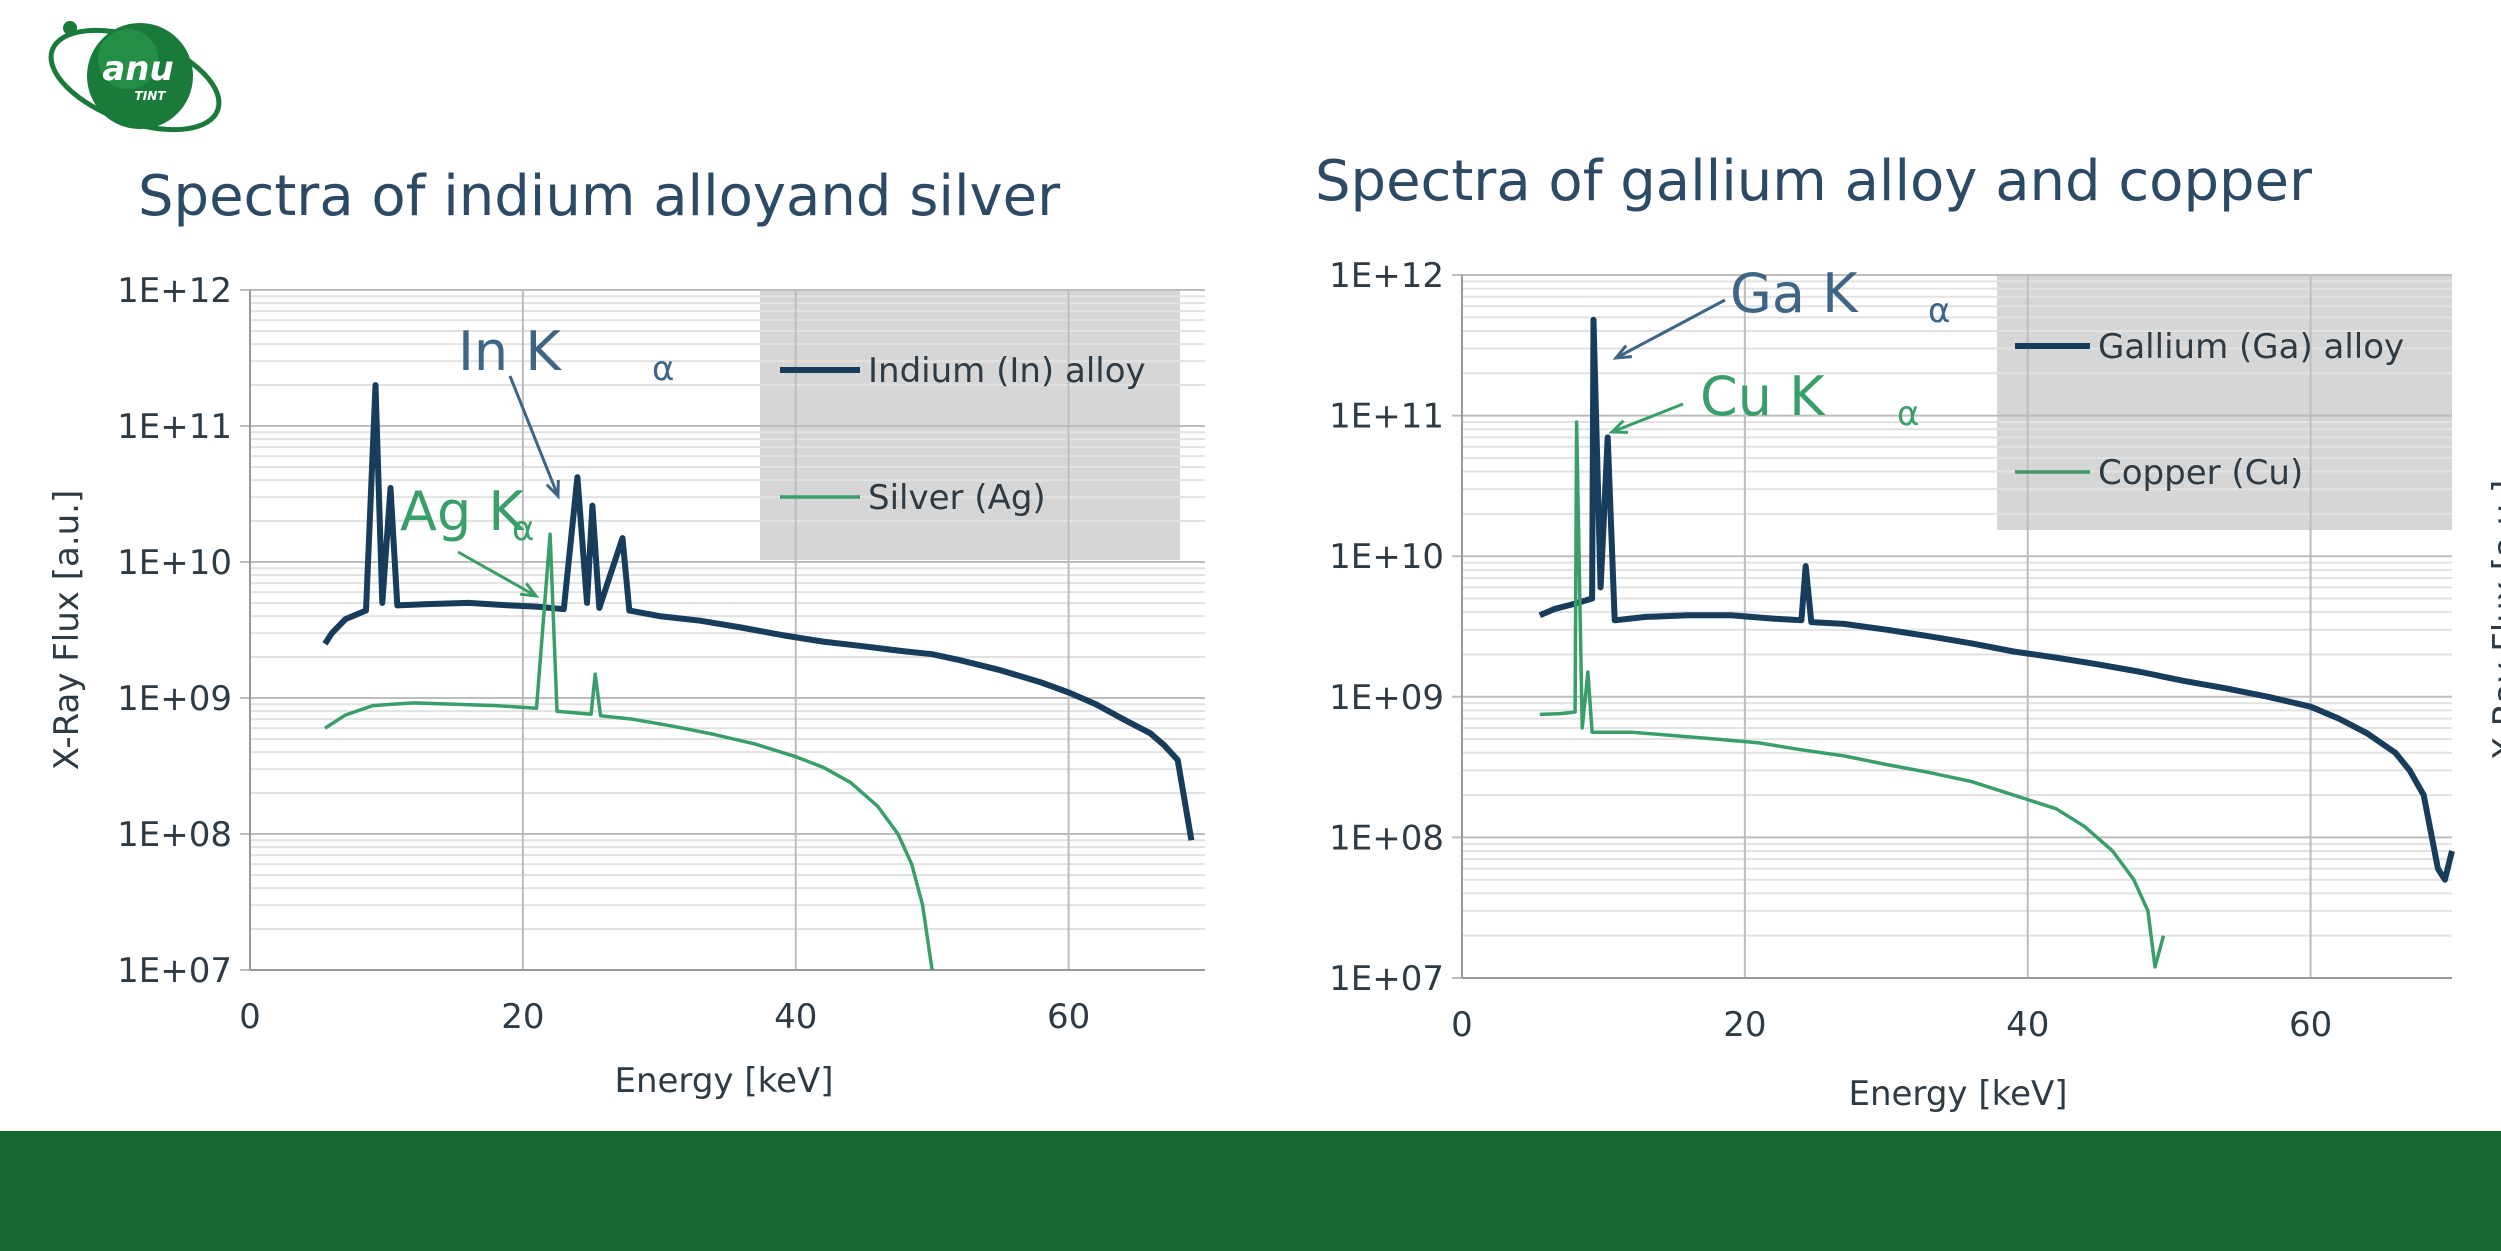  What do you see at coordinates (599, 196) in the screenshot?
I see `chart-title: Spectra of indium alloyand silver` at bounding box center [599, 196].